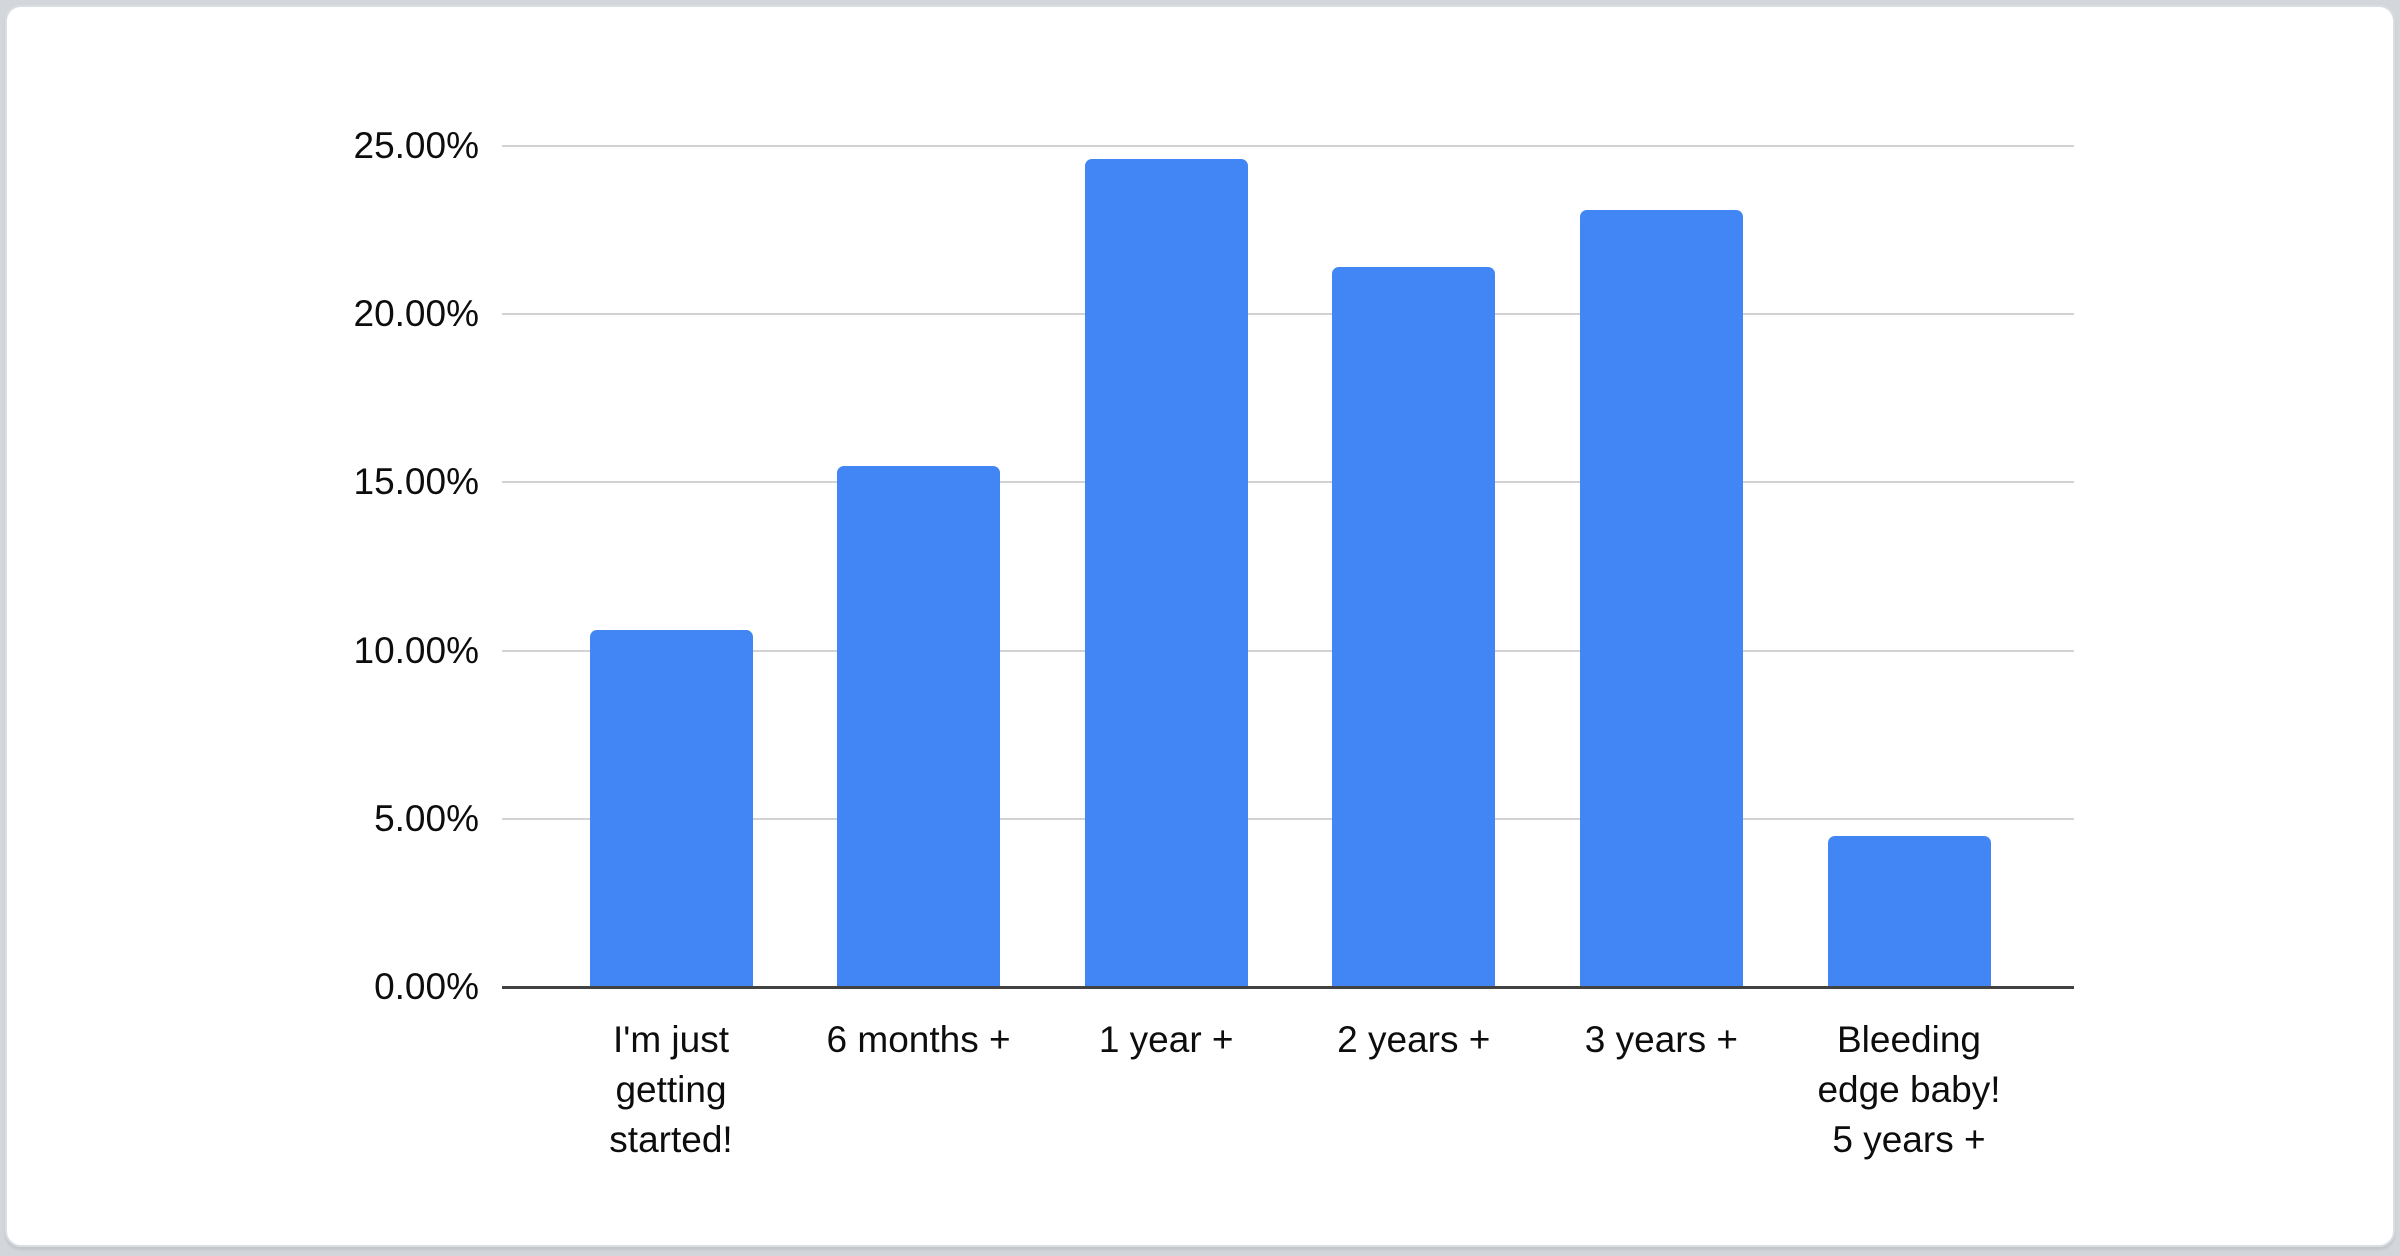 This screenshot has height=1256, width=2400. What do you see at coordinates (671, 808) in the screenshot?
I see `bar-1-i-m-just-getting-started` at bounding box center [671, 808].